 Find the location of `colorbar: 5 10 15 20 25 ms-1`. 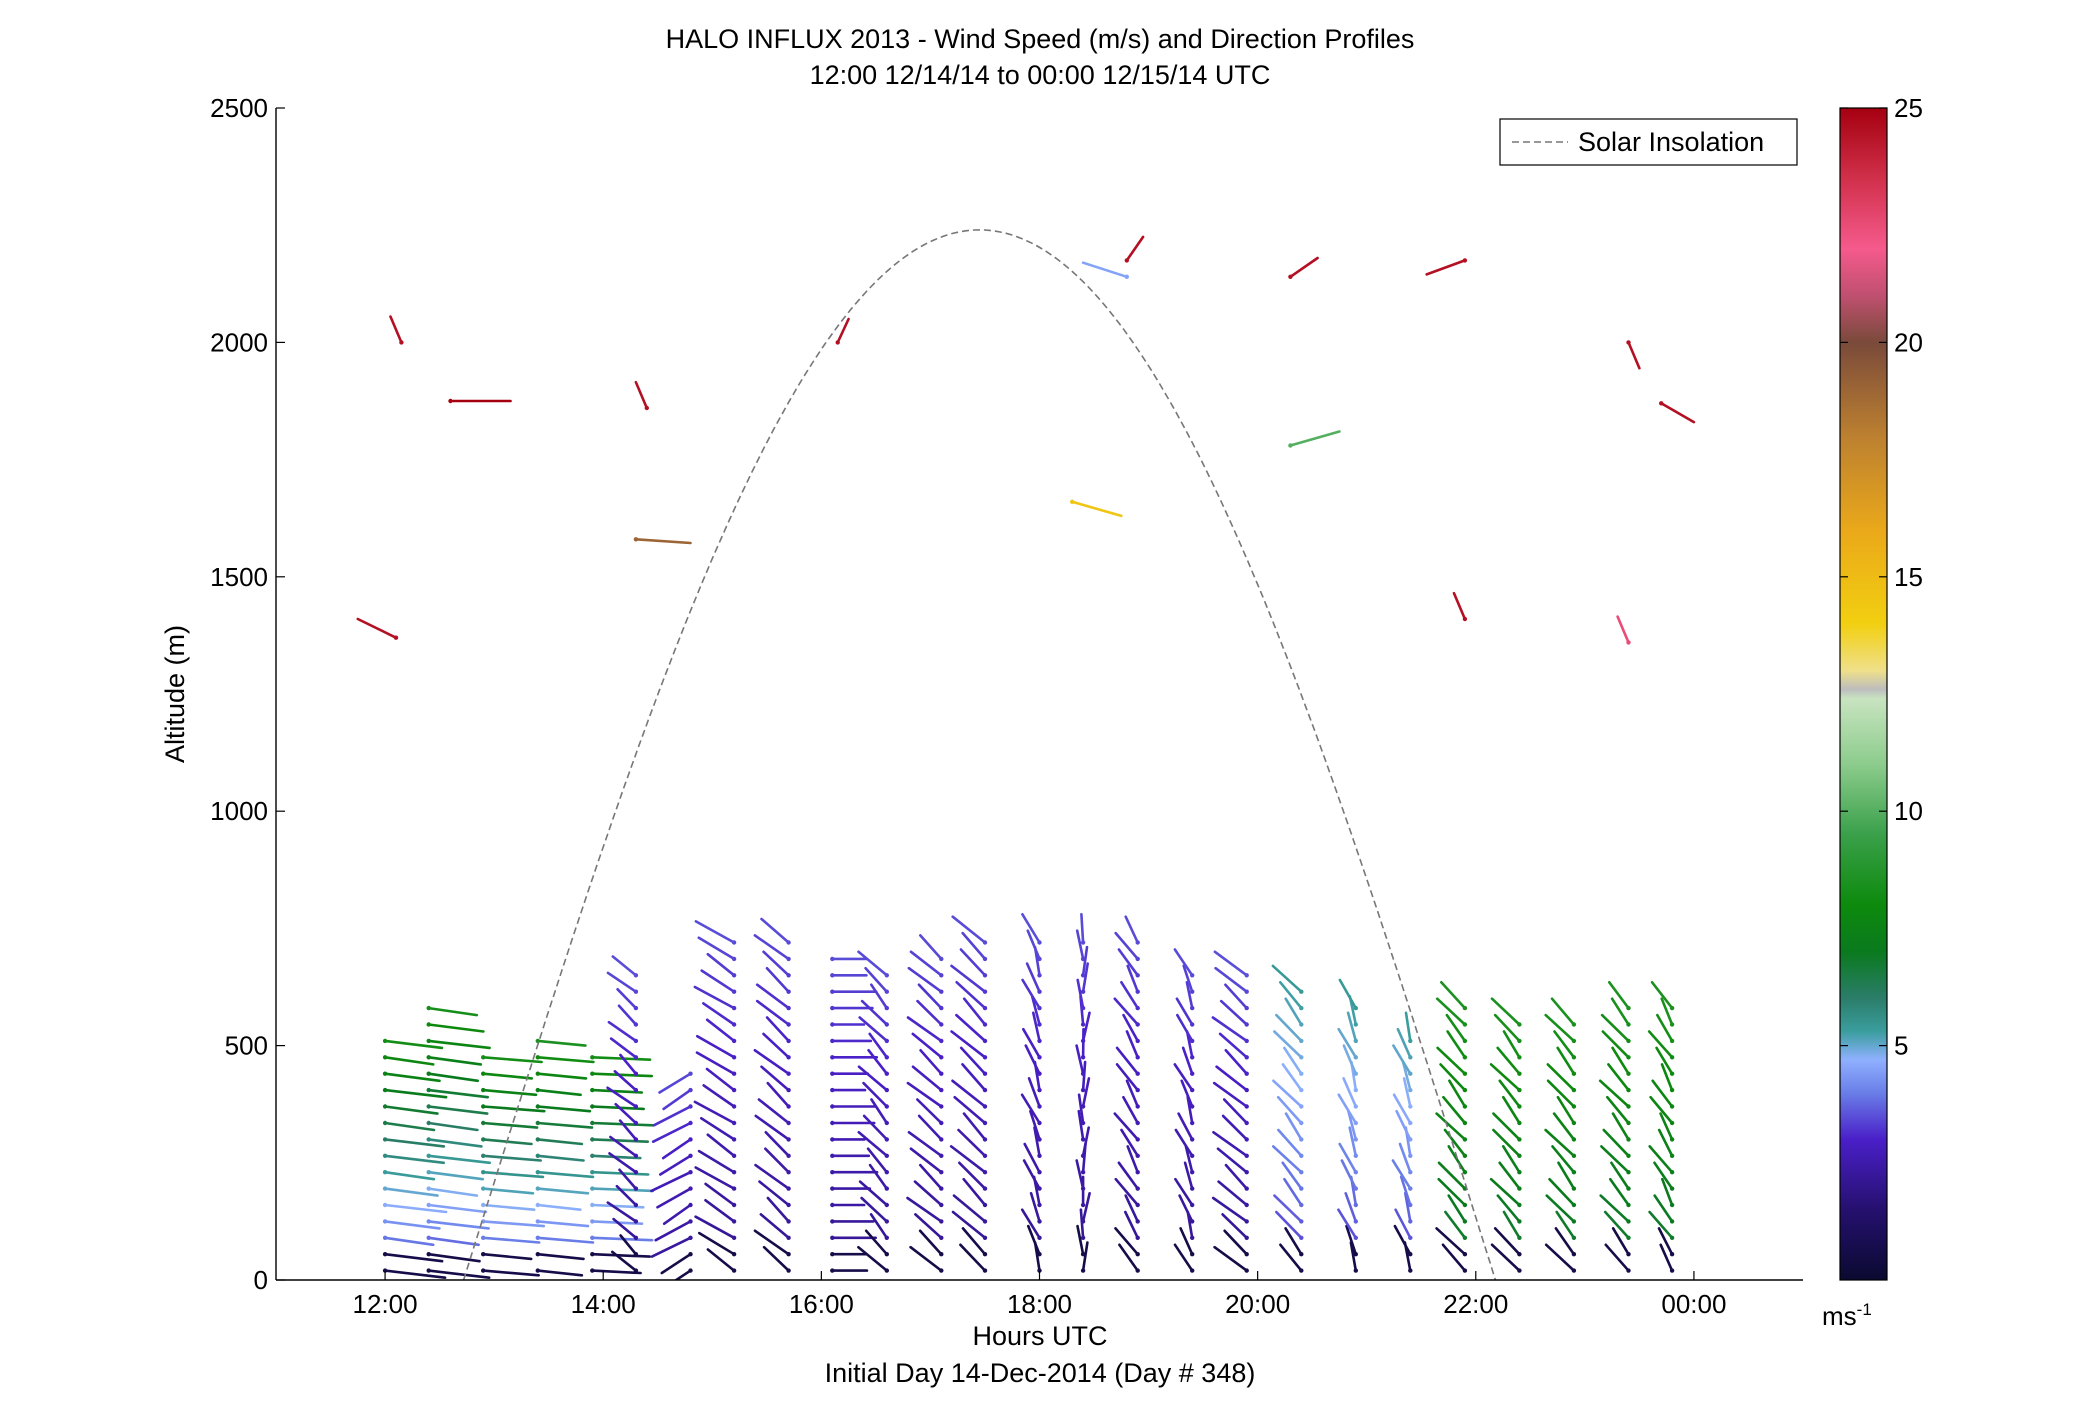

colorbar: 5 10 15 20 25 ms-1 is located at coordinates (1872, 712).